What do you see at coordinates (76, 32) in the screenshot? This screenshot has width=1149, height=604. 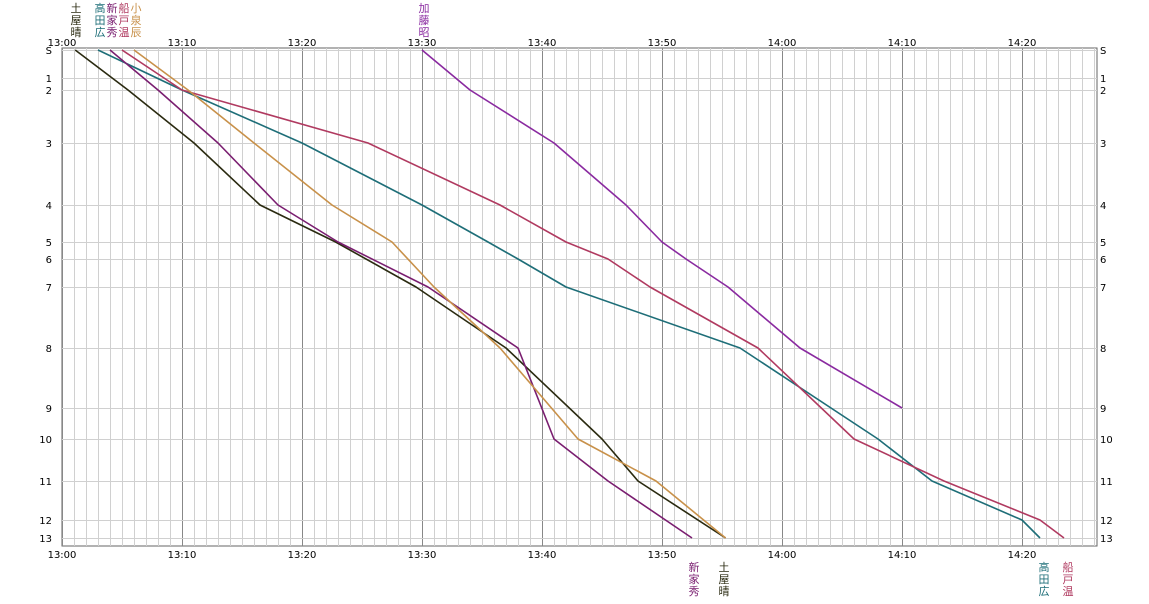 I see `runner-label-top: 晴` at bounding box center [76, 32].